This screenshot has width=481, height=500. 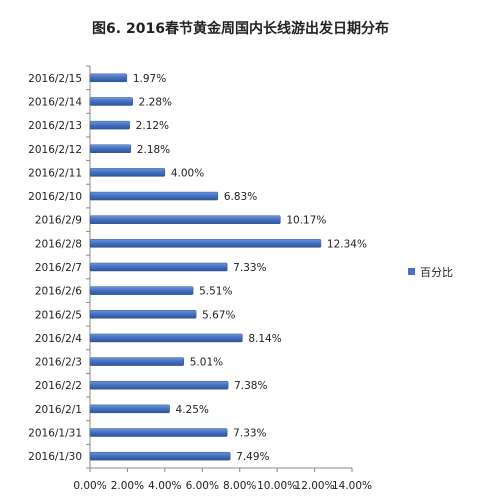 I want to click on x-tick-label: 12.00%, so click(x=315, y=486).